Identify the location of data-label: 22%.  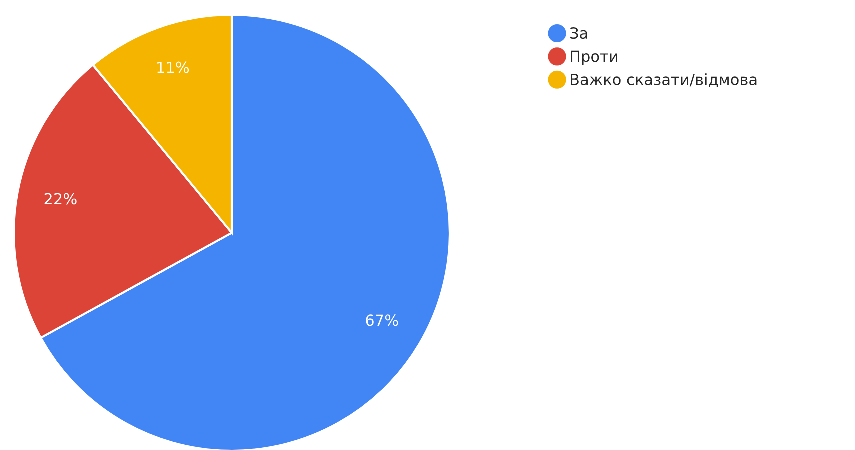
(60, 199).